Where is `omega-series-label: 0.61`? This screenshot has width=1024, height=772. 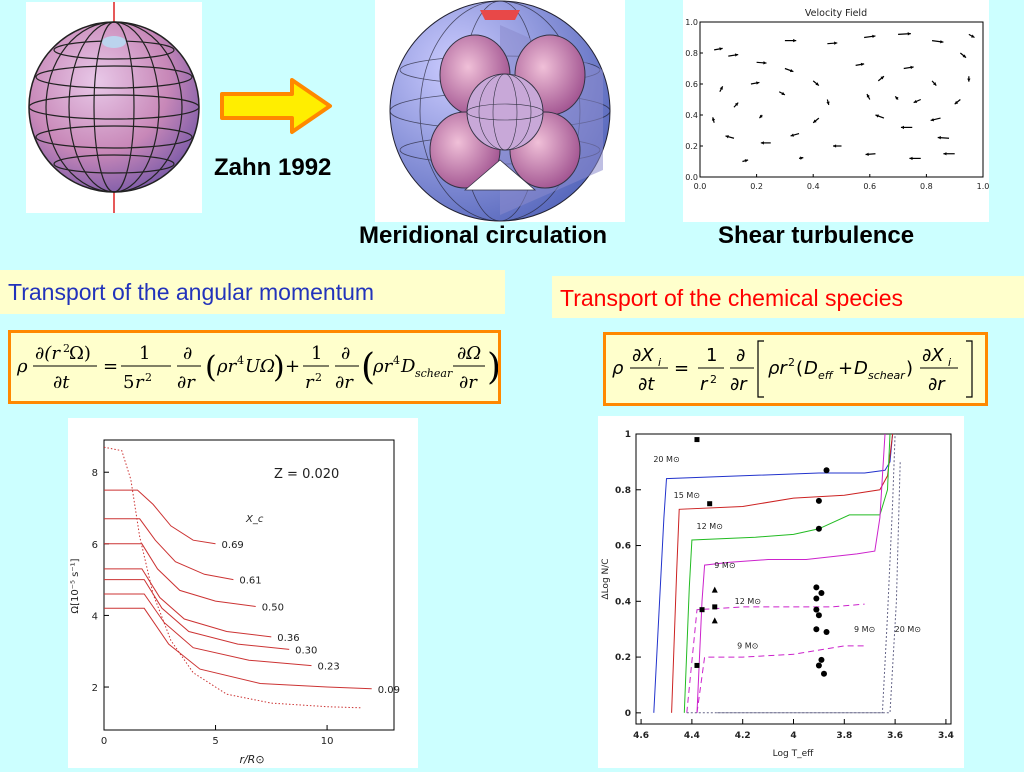
omega-series-label: 0.61 is located at coordinates (250, 581).